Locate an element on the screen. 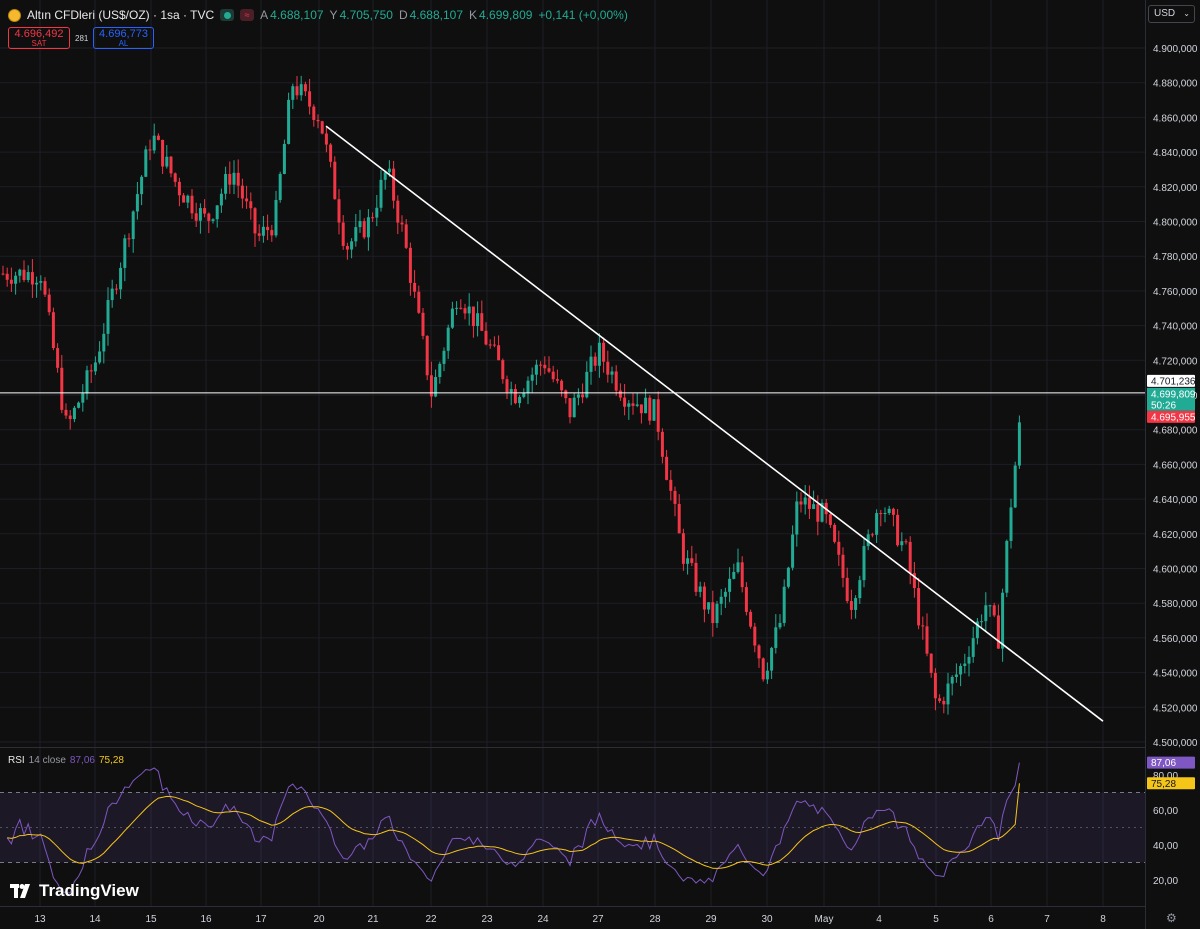 This screenshot has height=929, width=1200. time-tick-label: 15 is located at coordinates (151, 919).